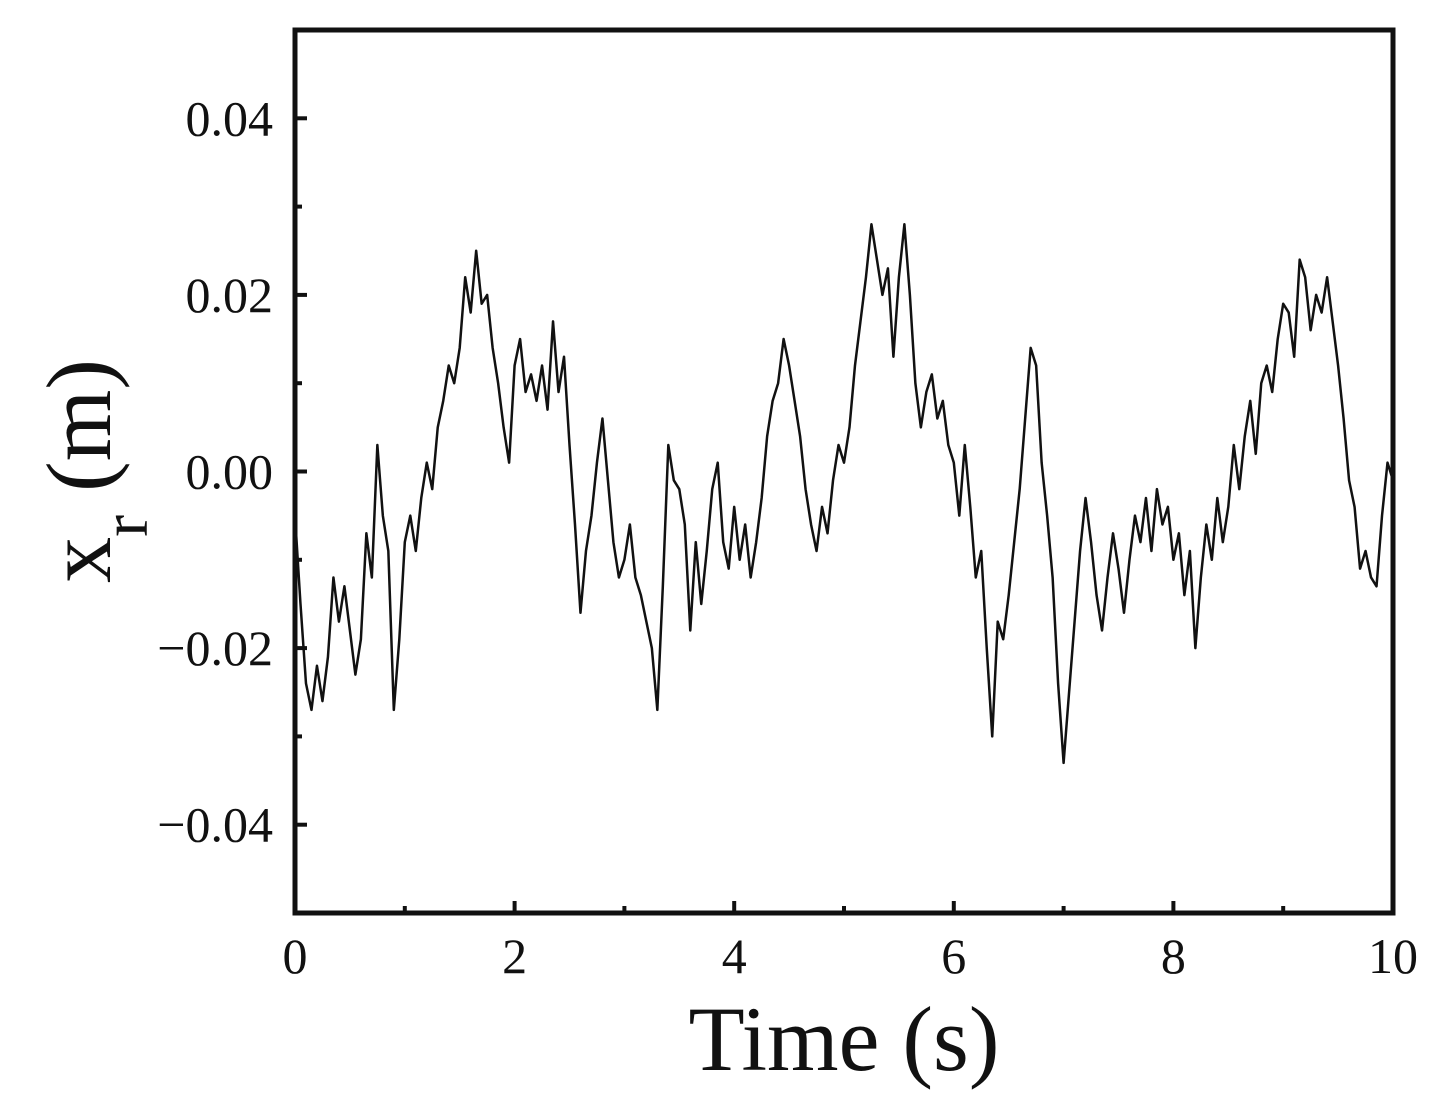 This screenshot has width=1440, height=1120. What do you see at coordinates (230, 472) in the screenshot?
I see `y-tick-label: 0.00` at bounding box center [230, 472].